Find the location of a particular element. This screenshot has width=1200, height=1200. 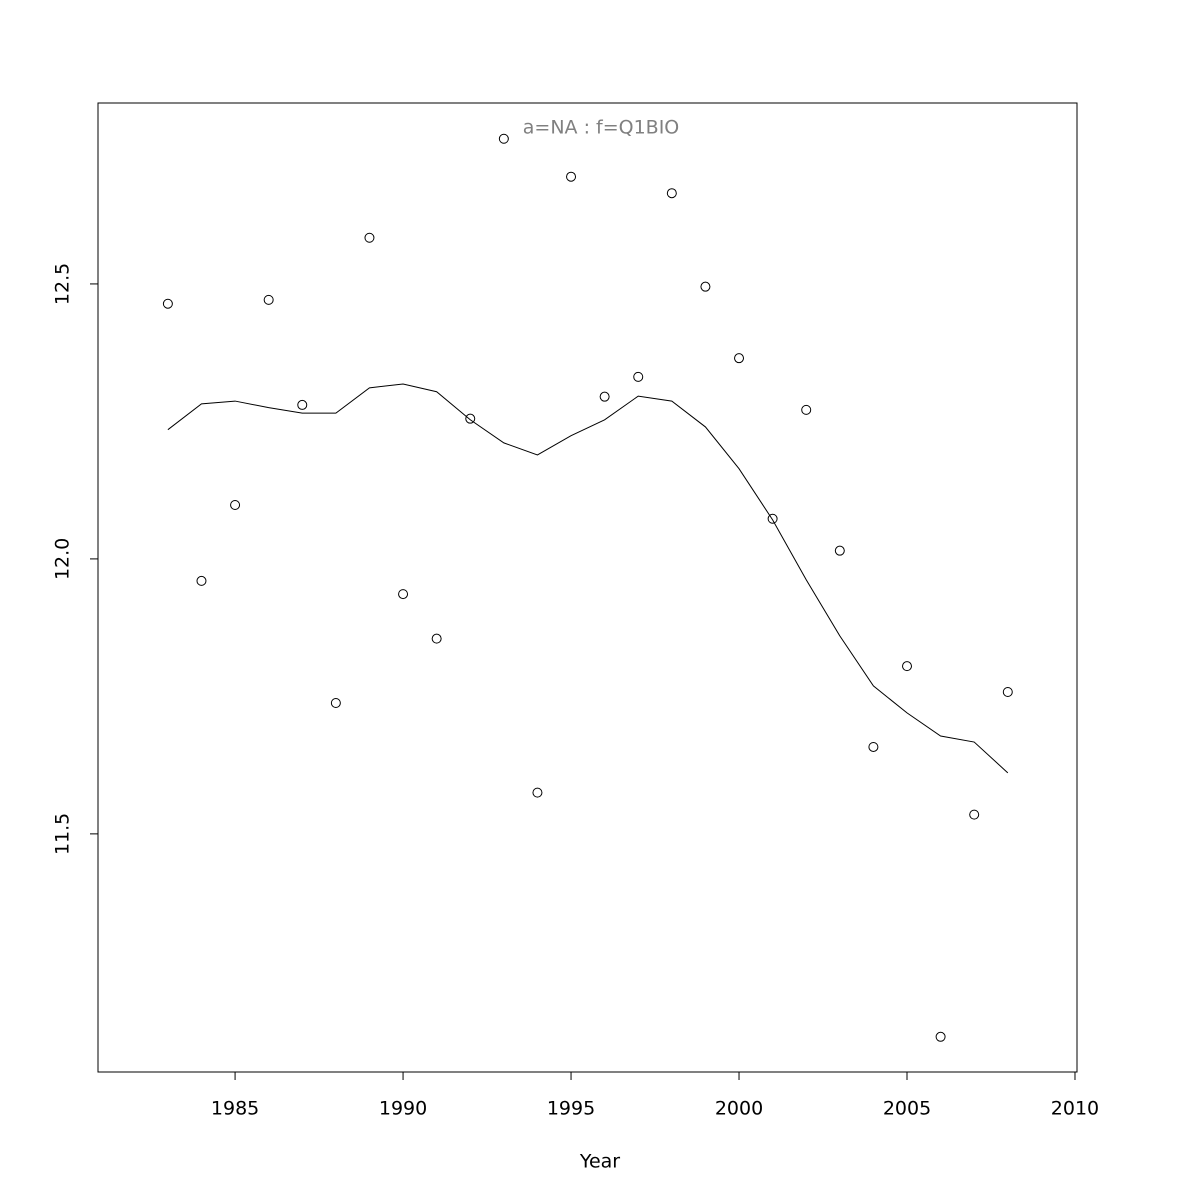

x-tick-label: 2005 is located at coordinates (907, 1109).